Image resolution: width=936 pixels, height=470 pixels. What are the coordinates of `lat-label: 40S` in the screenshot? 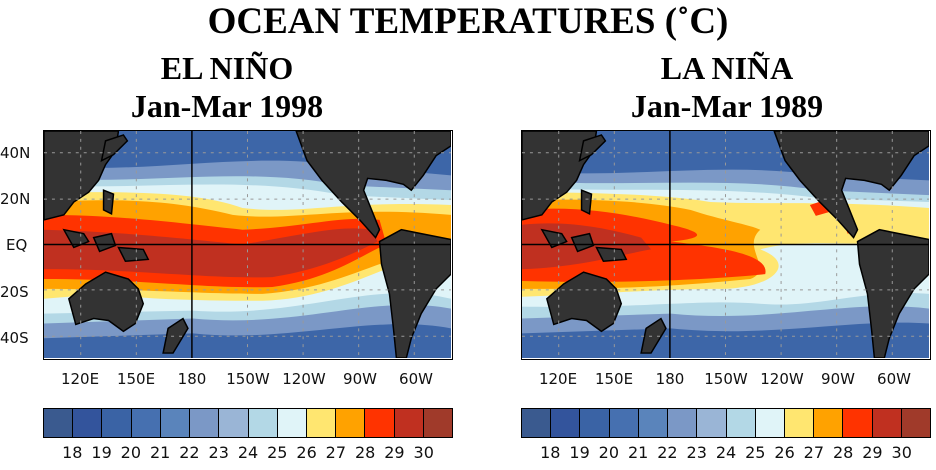 It's located at (14, 338).